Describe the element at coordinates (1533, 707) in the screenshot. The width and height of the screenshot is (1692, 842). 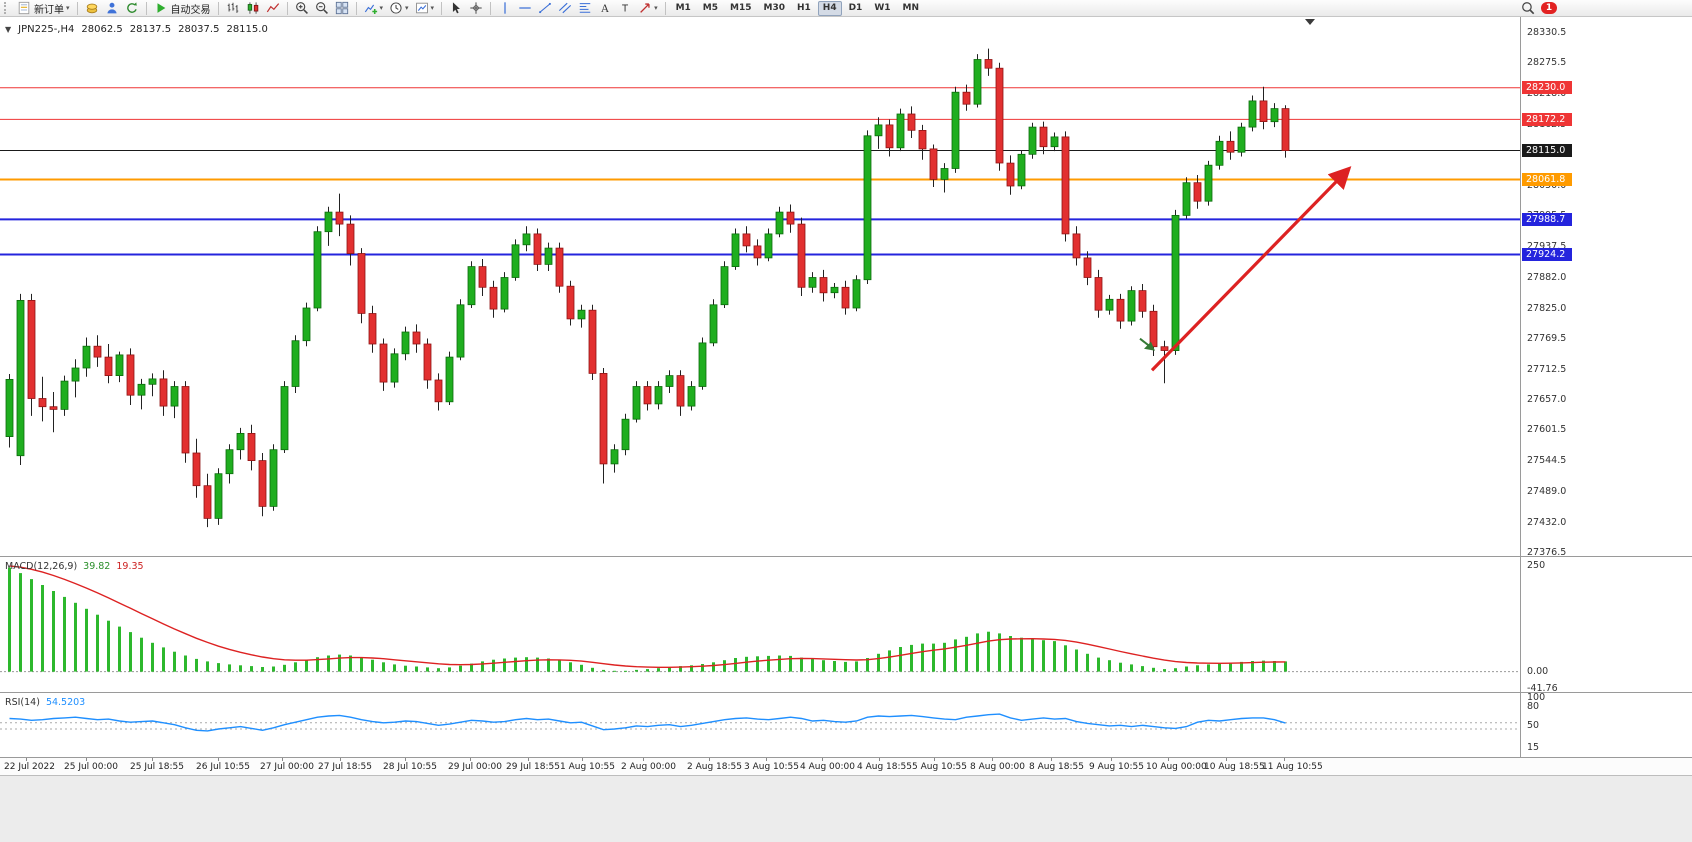
I see `rsi-tick: 80` at that location.